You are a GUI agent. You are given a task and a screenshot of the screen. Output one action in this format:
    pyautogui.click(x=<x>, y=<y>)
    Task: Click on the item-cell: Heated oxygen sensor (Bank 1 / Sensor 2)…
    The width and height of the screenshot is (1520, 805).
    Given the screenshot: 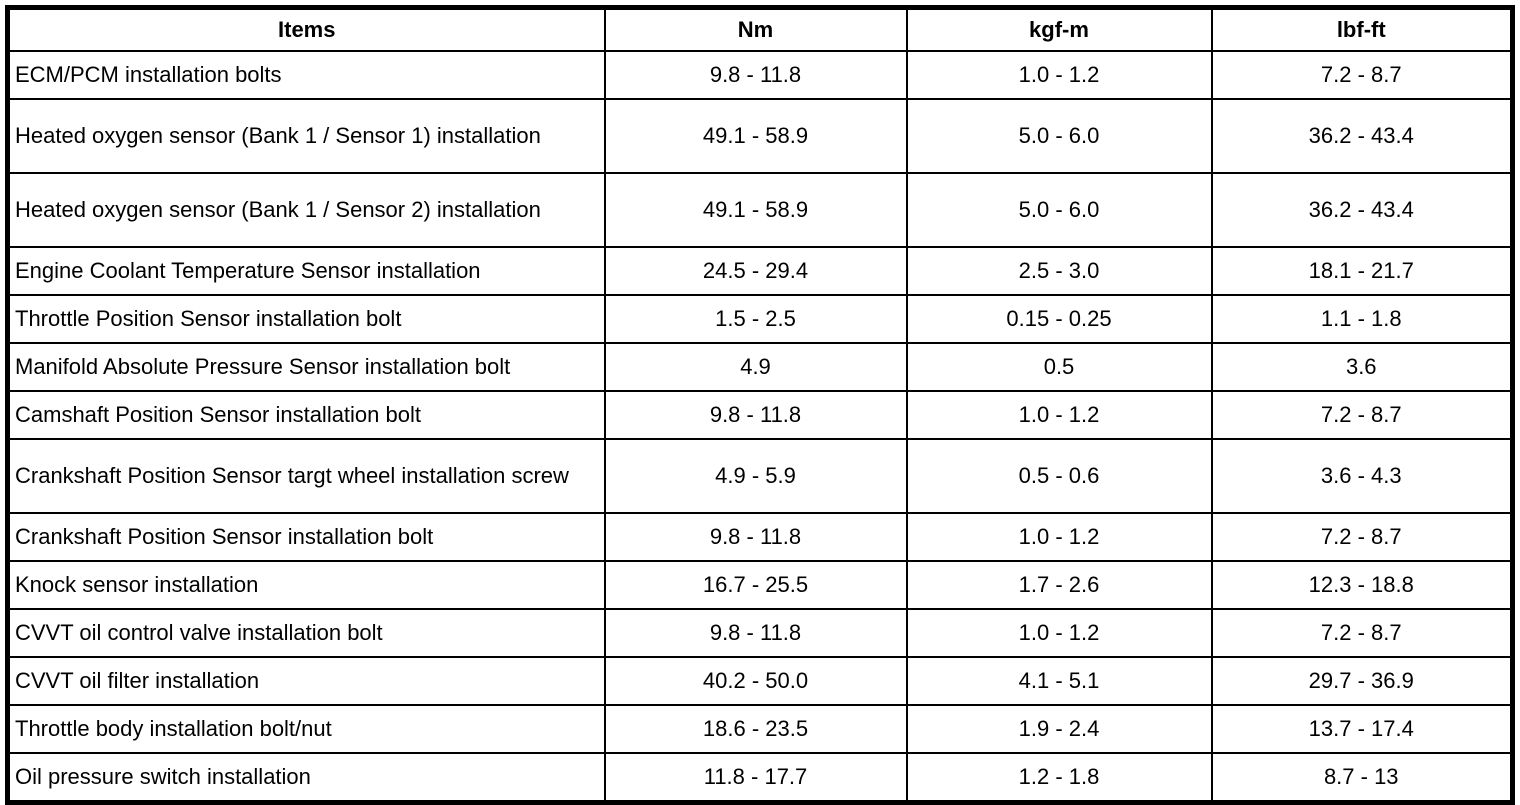 What is the action you would take?
    pyautogui.click(x=306, y=210)
    